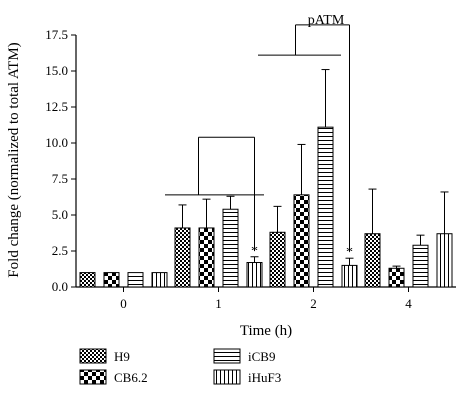  I want to click on legend-label-icb9: iCB9, so click(261, 356).